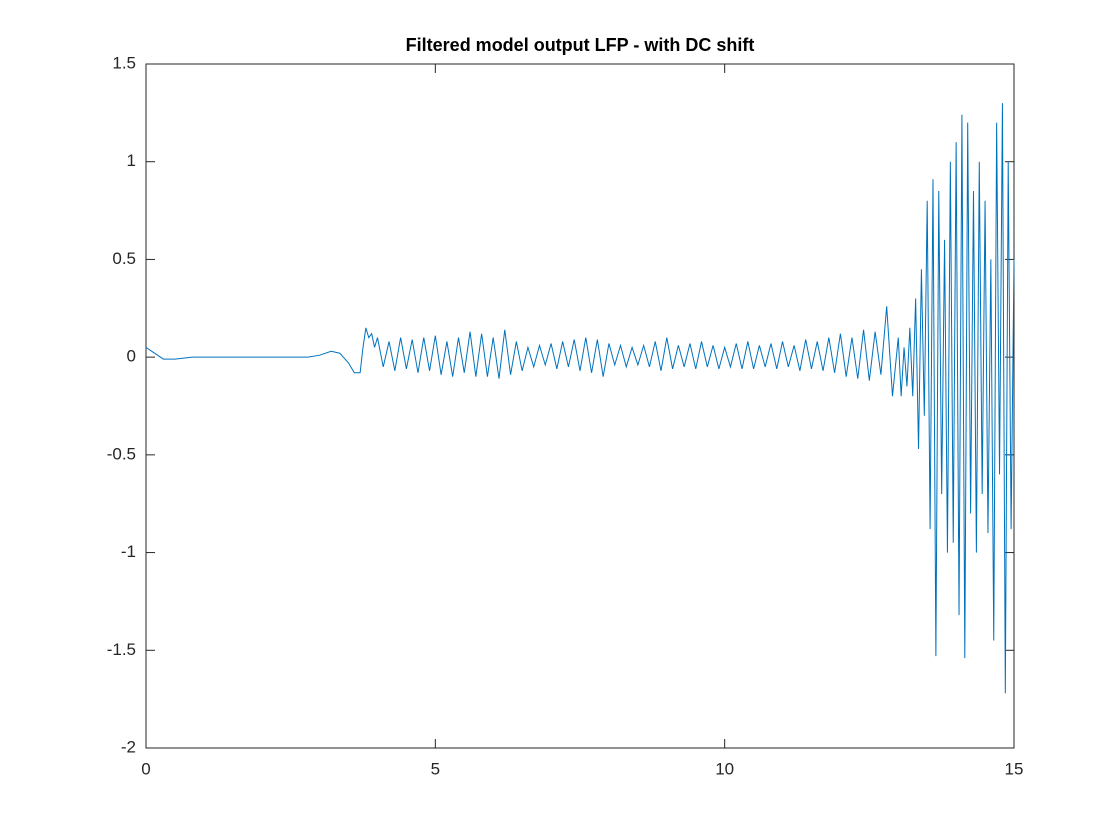  Describe the element at coordinates (128, 551) in the screenshot. I see `y-tick-label: -1` at that location.